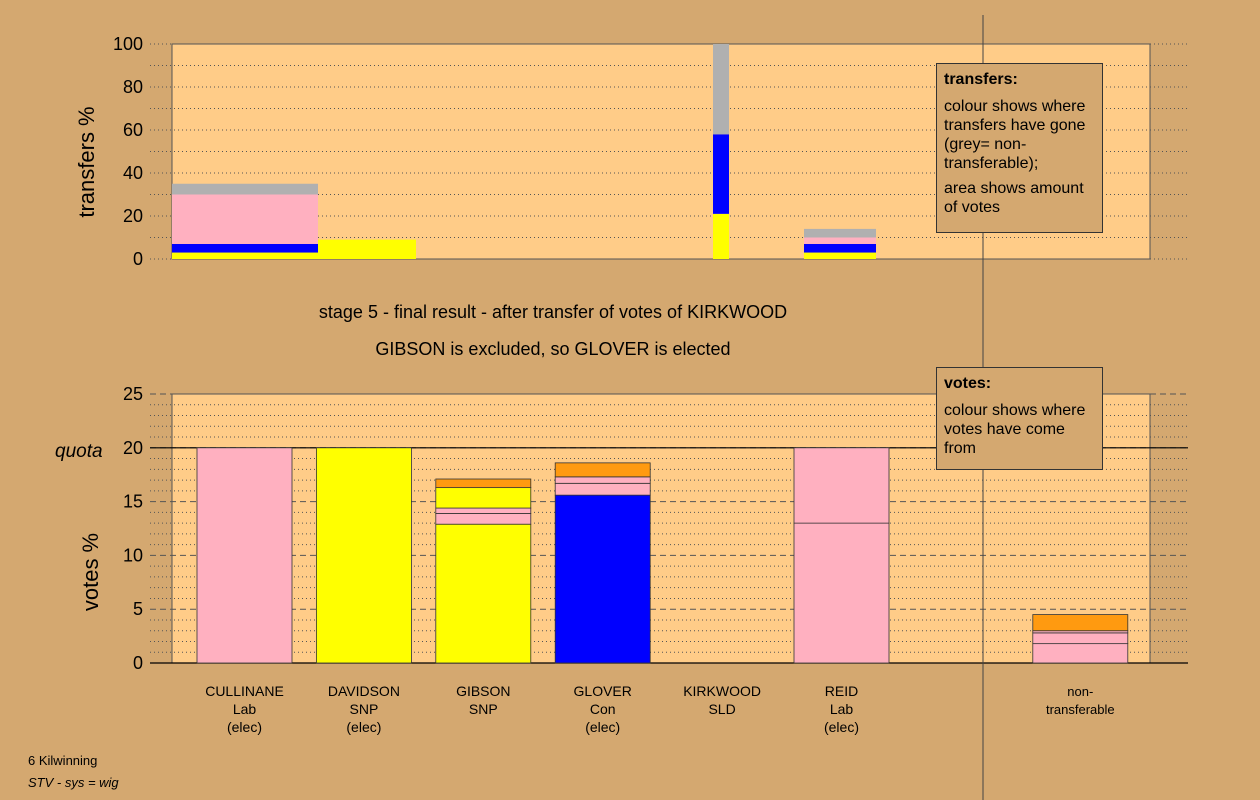 The height and width of the screenshot is (800, 1260). What do you see at coordinates (133, 555) in the screenshot?
I see `votes-tick-label: 10` at bounding box center [133, 555].